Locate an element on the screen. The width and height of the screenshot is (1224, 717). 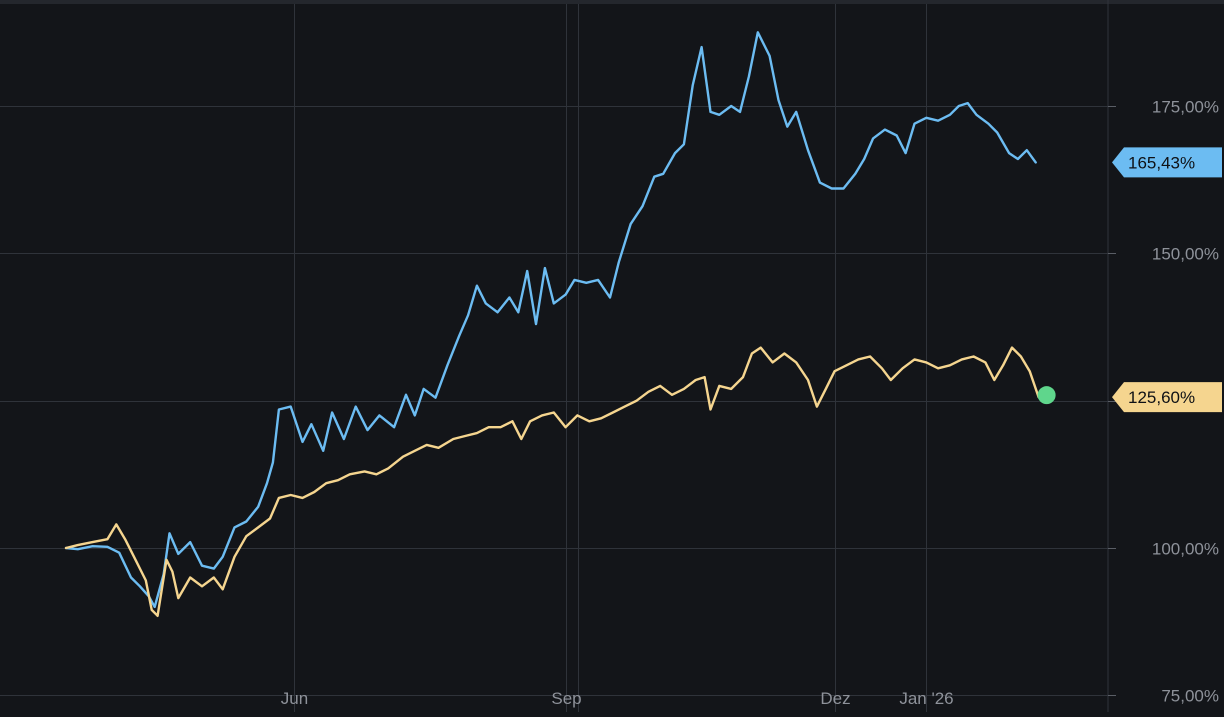
last-value-label: 125,60% is located at coordinates (1161, 397).